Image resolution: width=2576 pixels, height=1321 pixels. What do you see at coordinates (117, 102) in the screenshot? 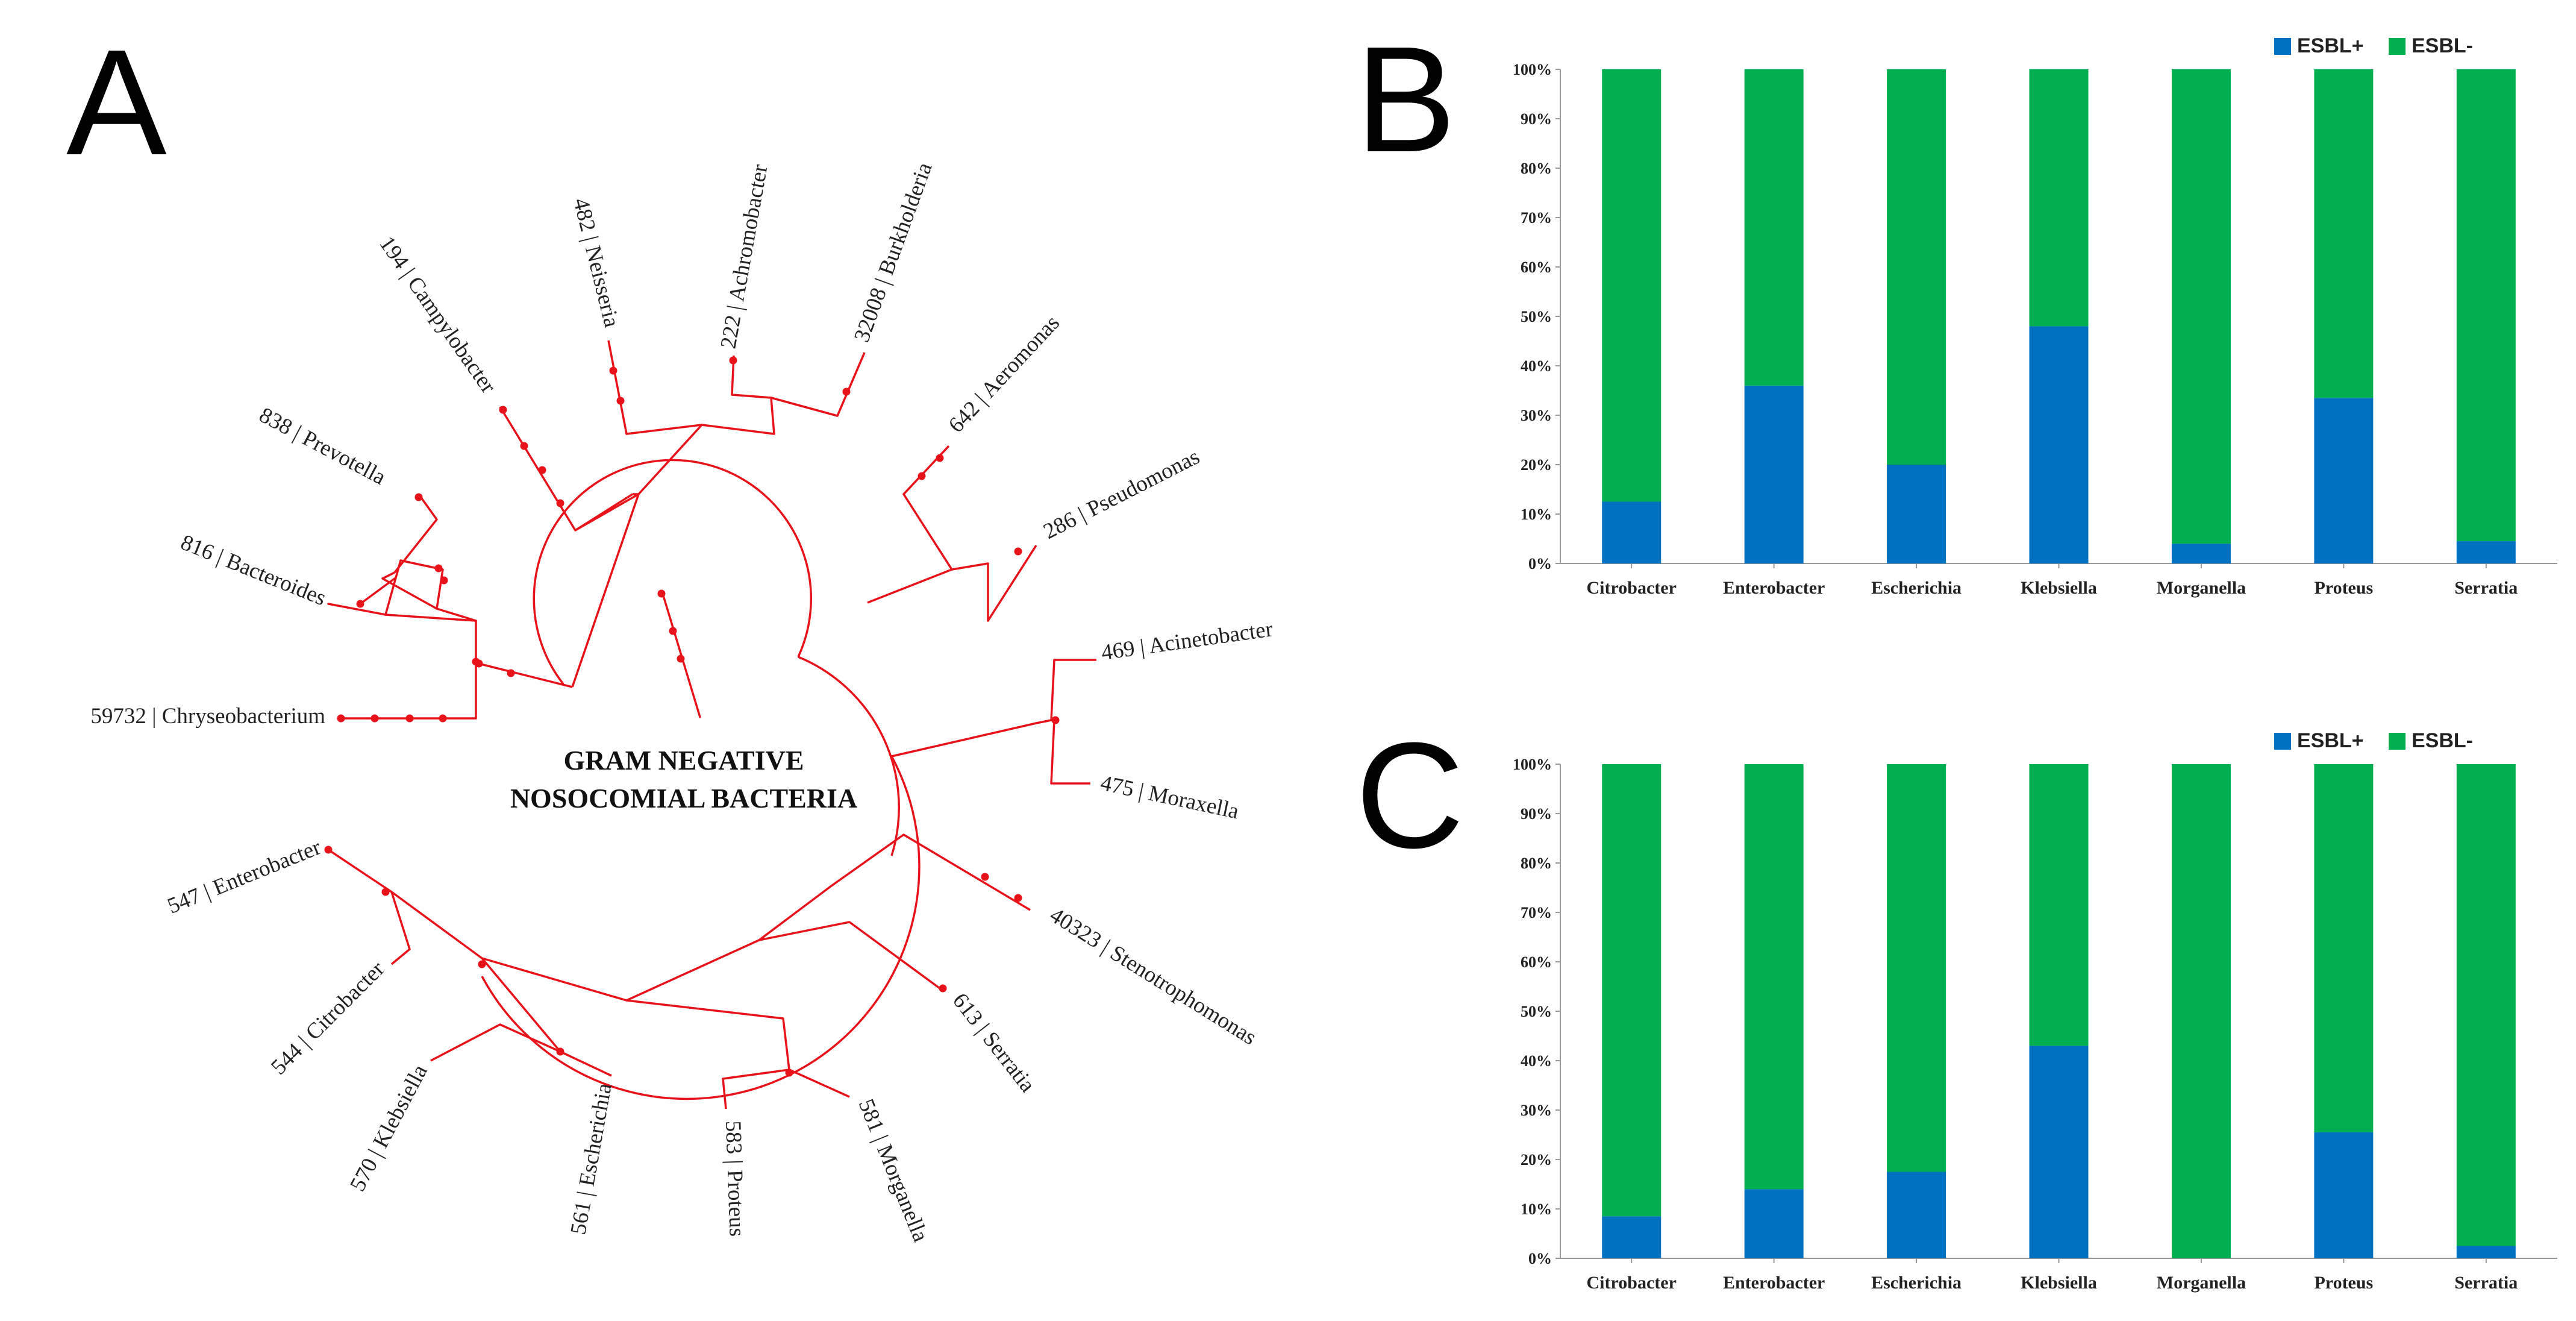
I see `panel-label-a: A` at bounding box center [117, 102].